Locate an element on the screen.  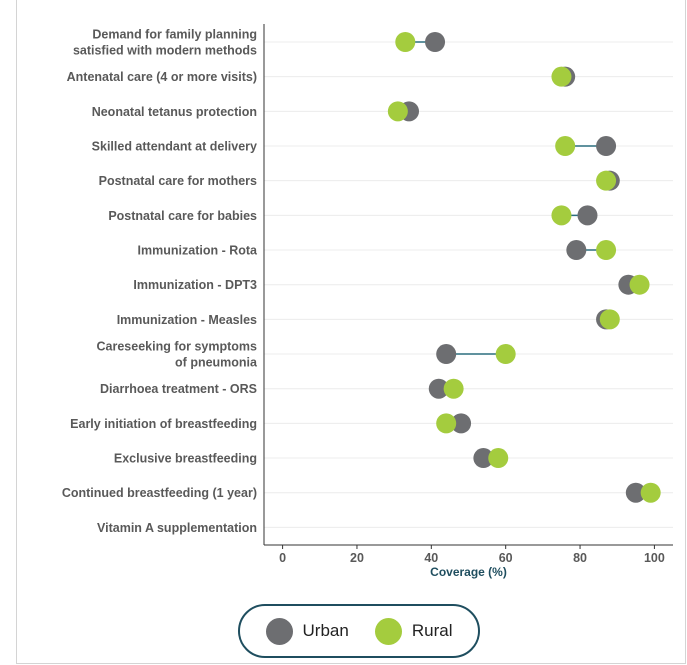
x-tick-label: 60 is located at coordinates (506, 558).